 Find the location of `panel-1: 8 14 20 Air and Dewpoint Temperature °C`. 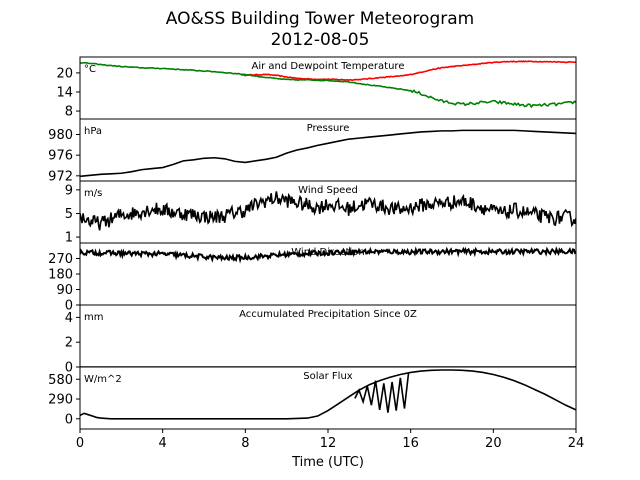

panel-1: 8 14 20 Air and Dewpoint Temperature °C is located at coordinates (316, 88).